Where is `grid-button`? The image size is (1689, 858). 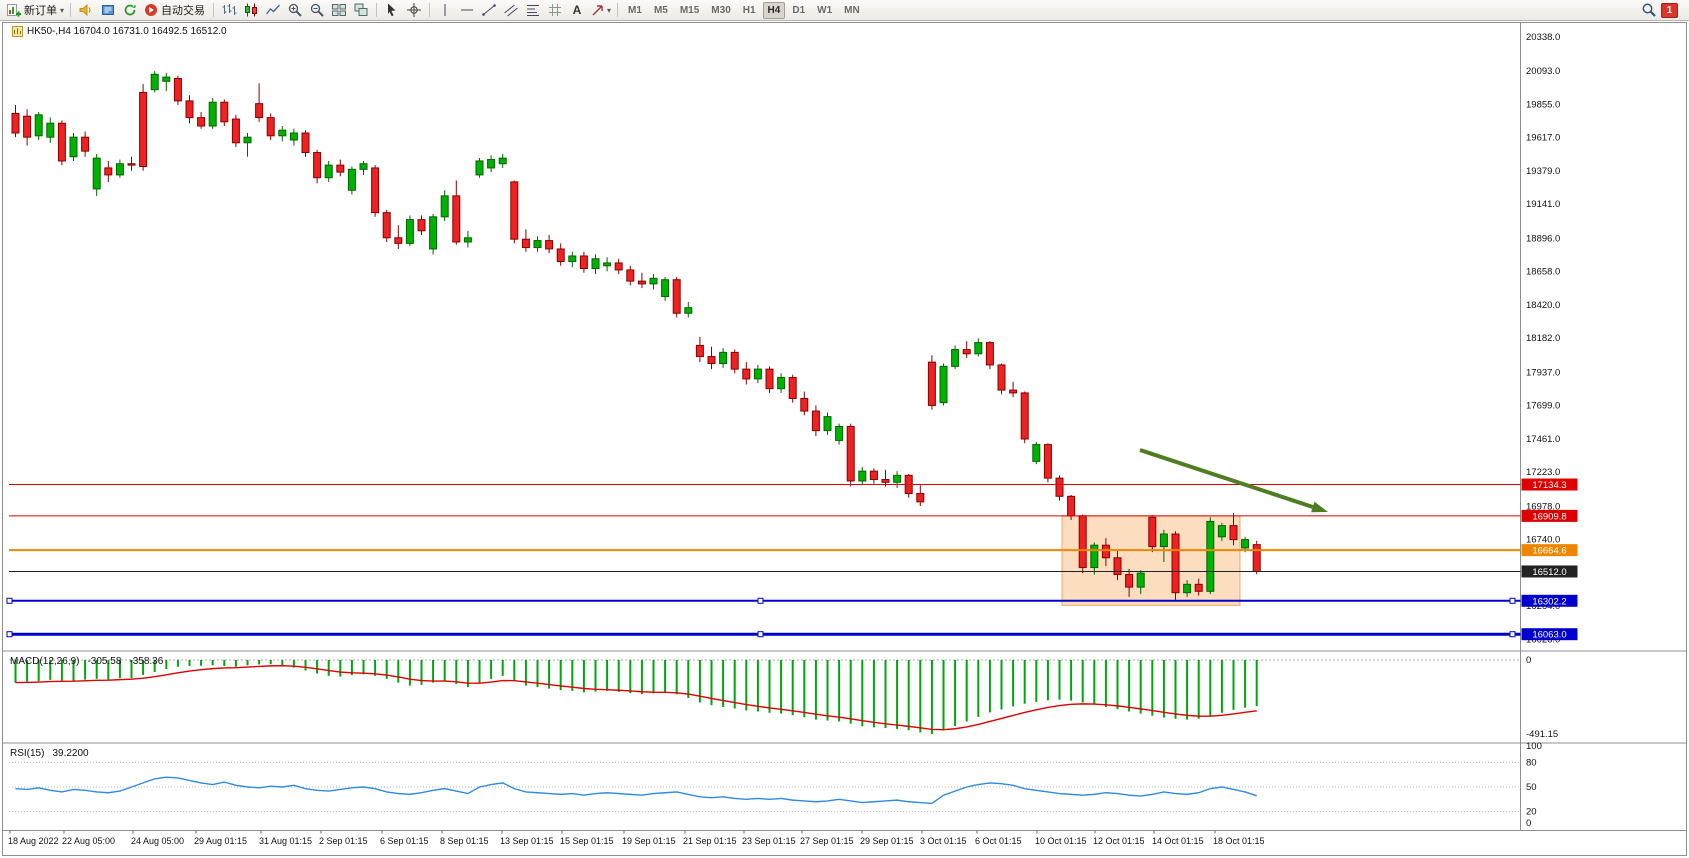
grid-button is located at coordinates (555, 10).